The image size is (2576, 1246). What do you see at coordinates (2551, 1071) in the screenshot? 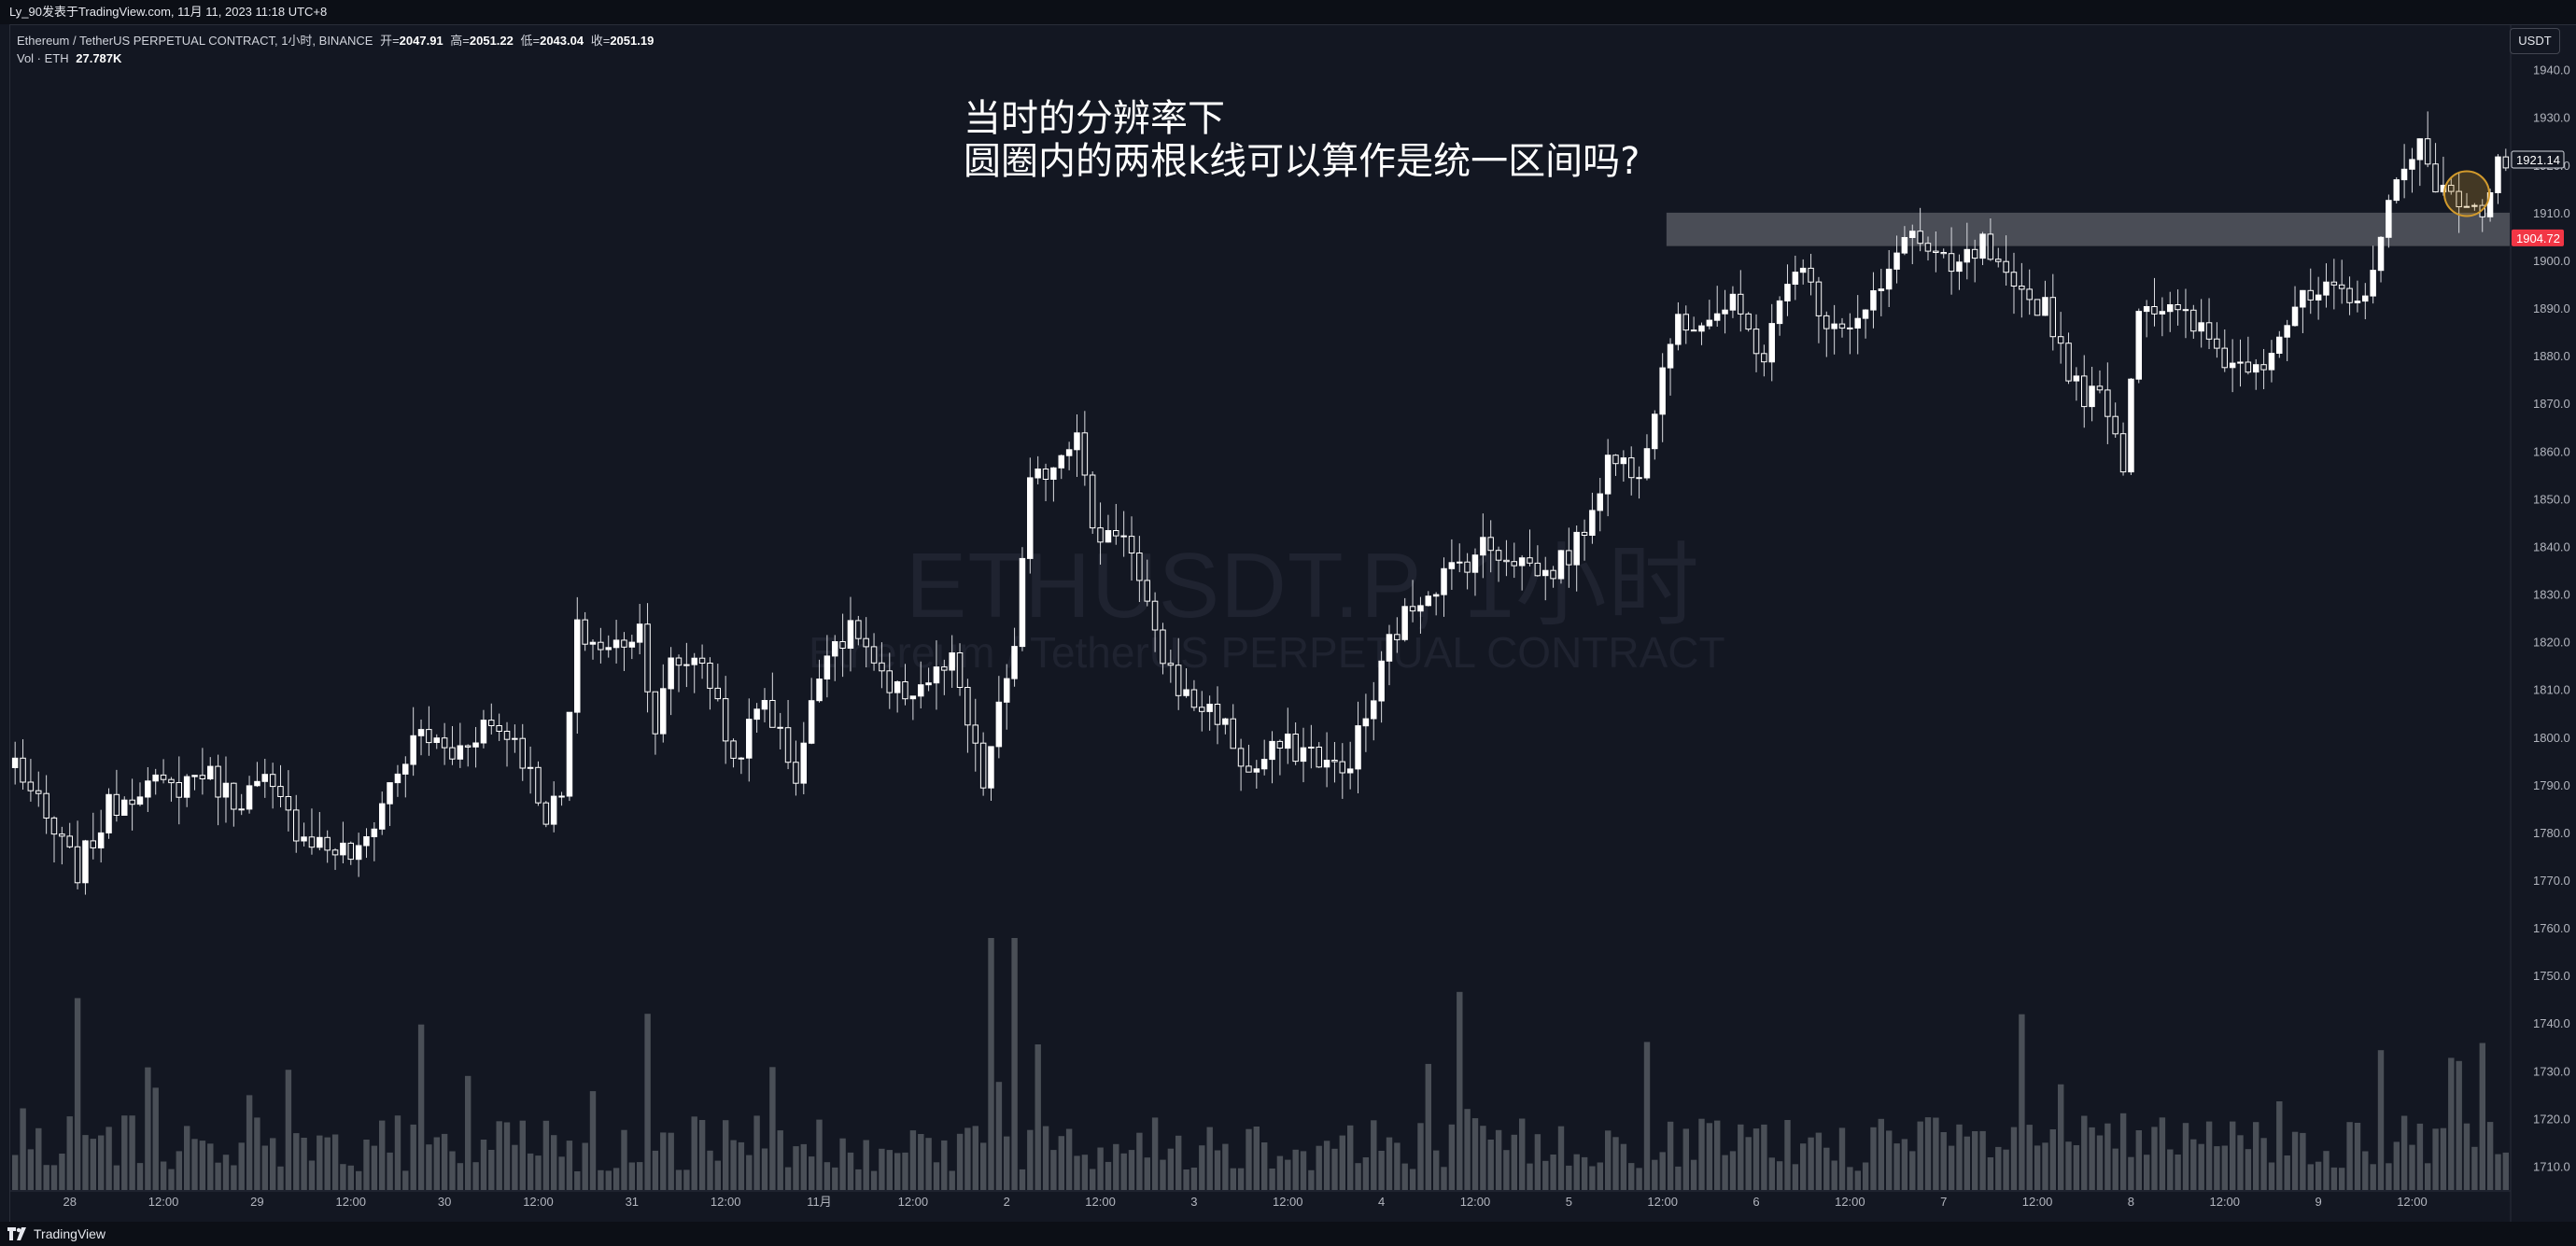
I see `price-tick-label: 1730.0` at bounding box center [2551, 1071].